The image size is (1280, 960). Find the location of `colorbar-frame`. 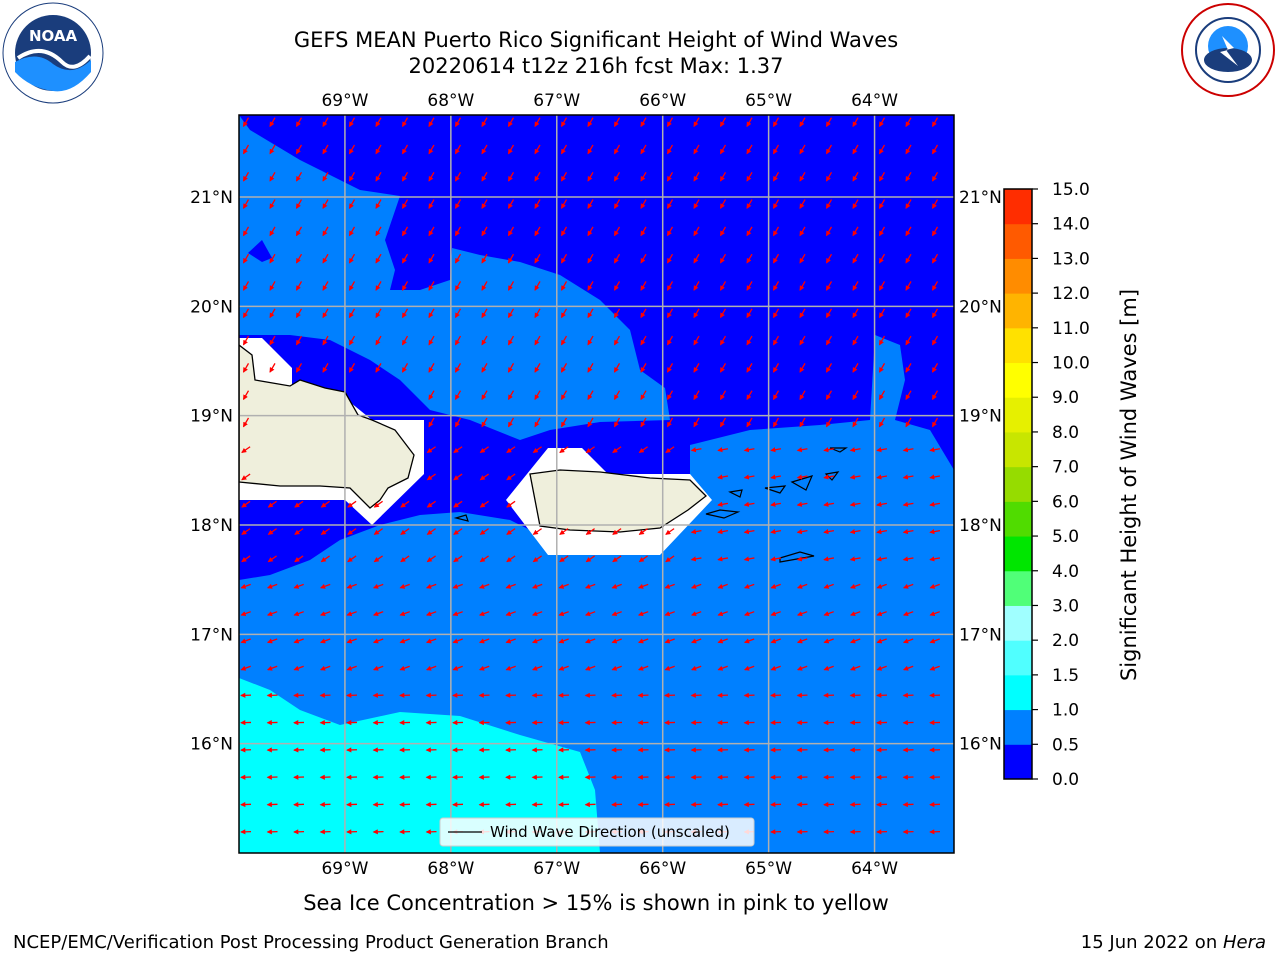

colorbar-frame is located at coordinates (1018, 484).